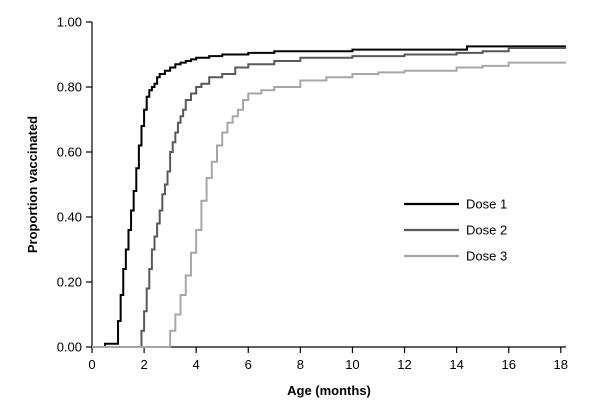  Describe the element at coordinates (300, 364) in the screenshot. I see `x-tick-label: 8` at that location.